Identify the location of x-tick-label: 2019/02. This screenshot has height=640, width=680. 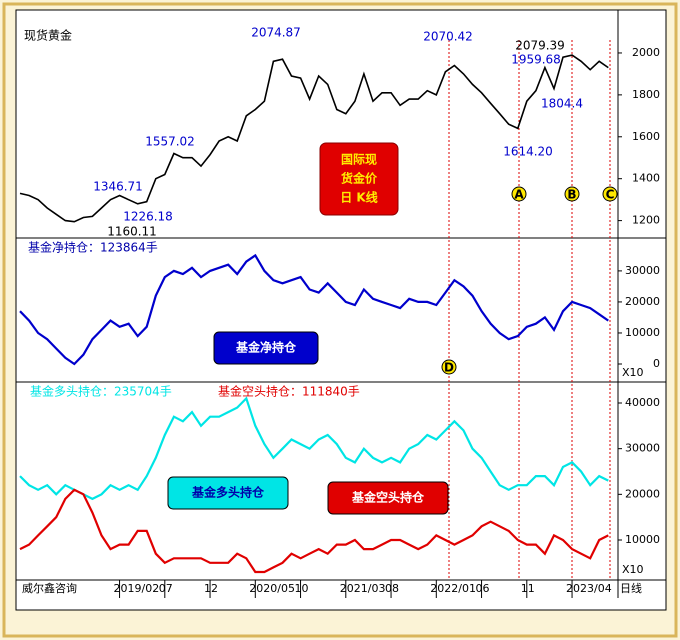
(137, 588).